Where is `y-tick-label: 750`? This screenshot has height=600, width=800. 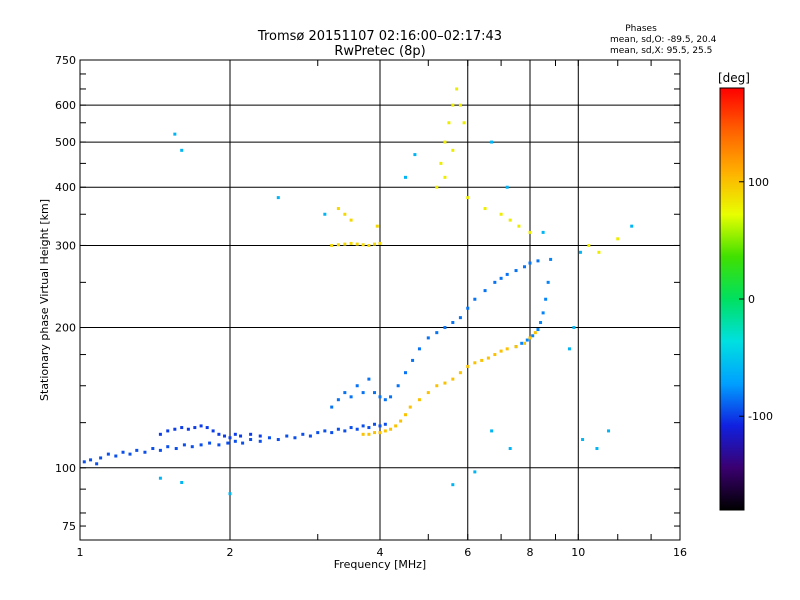
y-tick-label: 750 is located at coordinates (65, 60).